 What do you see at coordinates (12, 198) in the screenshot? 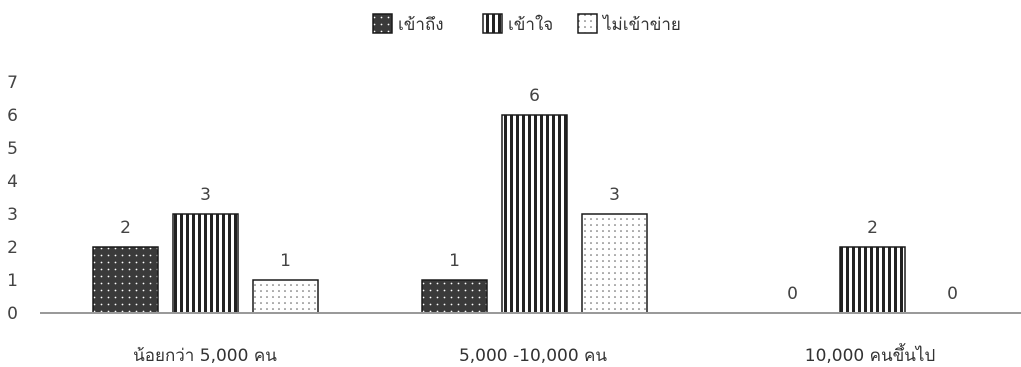
I see `y-axis: 0 1 2 3 4 5 6 7` at bounding box center [12, 198].